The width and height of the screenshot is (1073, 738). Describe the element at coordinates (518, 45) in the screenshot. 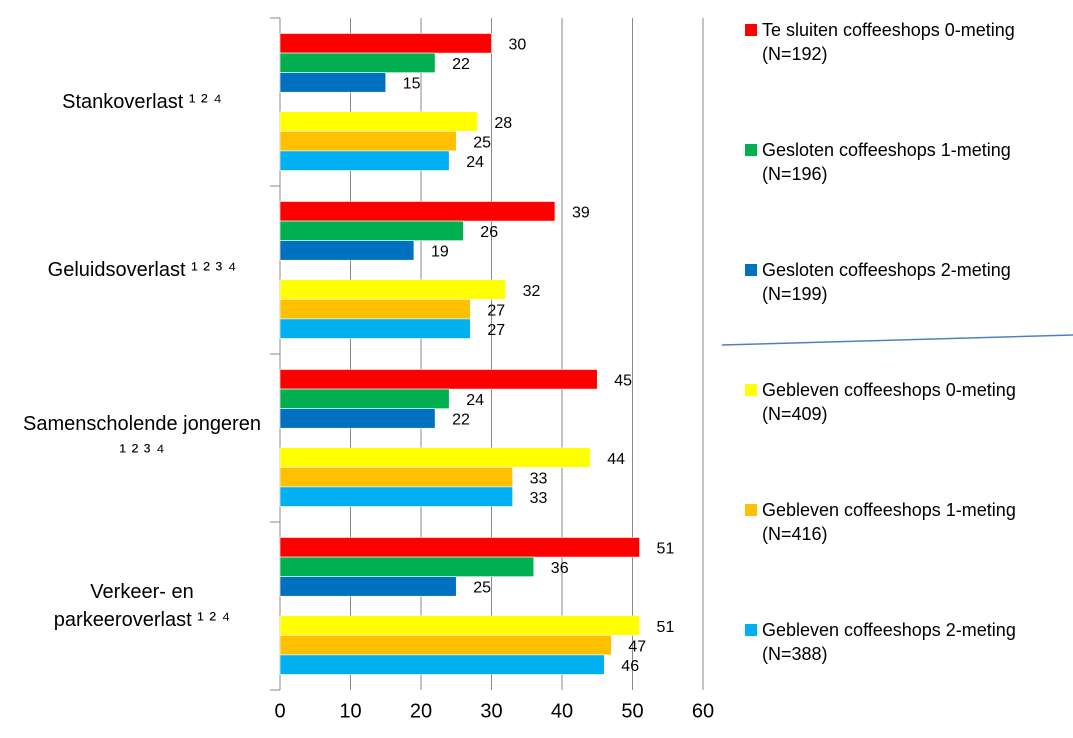

I see `data-label: 30` at that location.